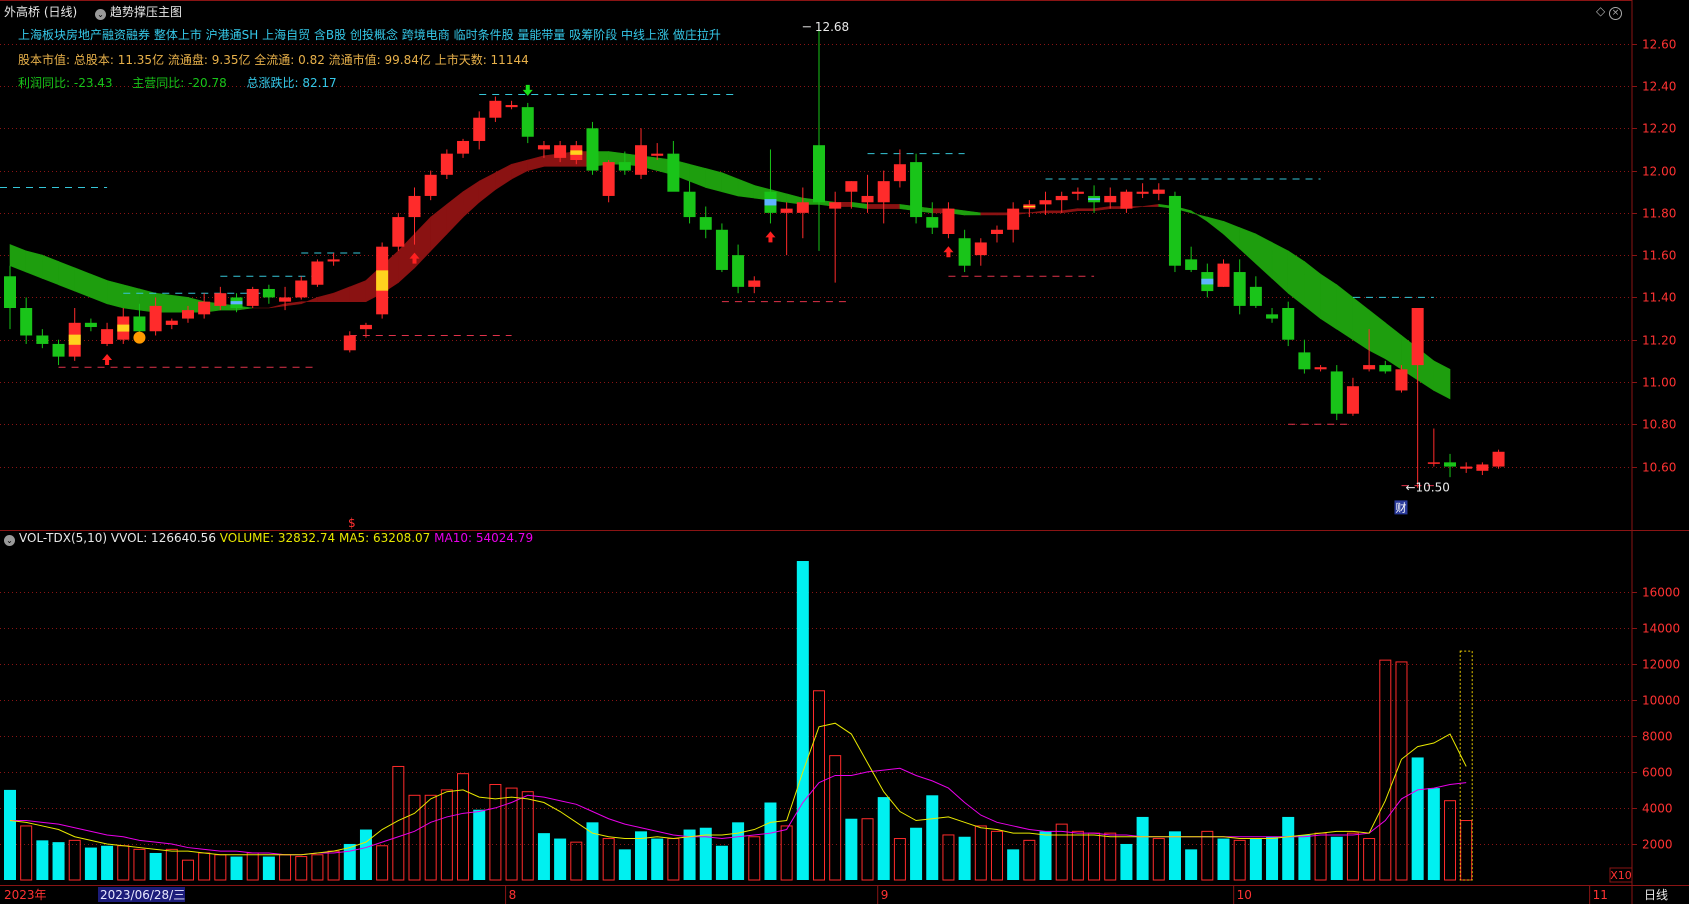 This screenshot has height=904, width=1689. I want to click on volume-value: VOLUME: 32832.74, so click(277, 538).